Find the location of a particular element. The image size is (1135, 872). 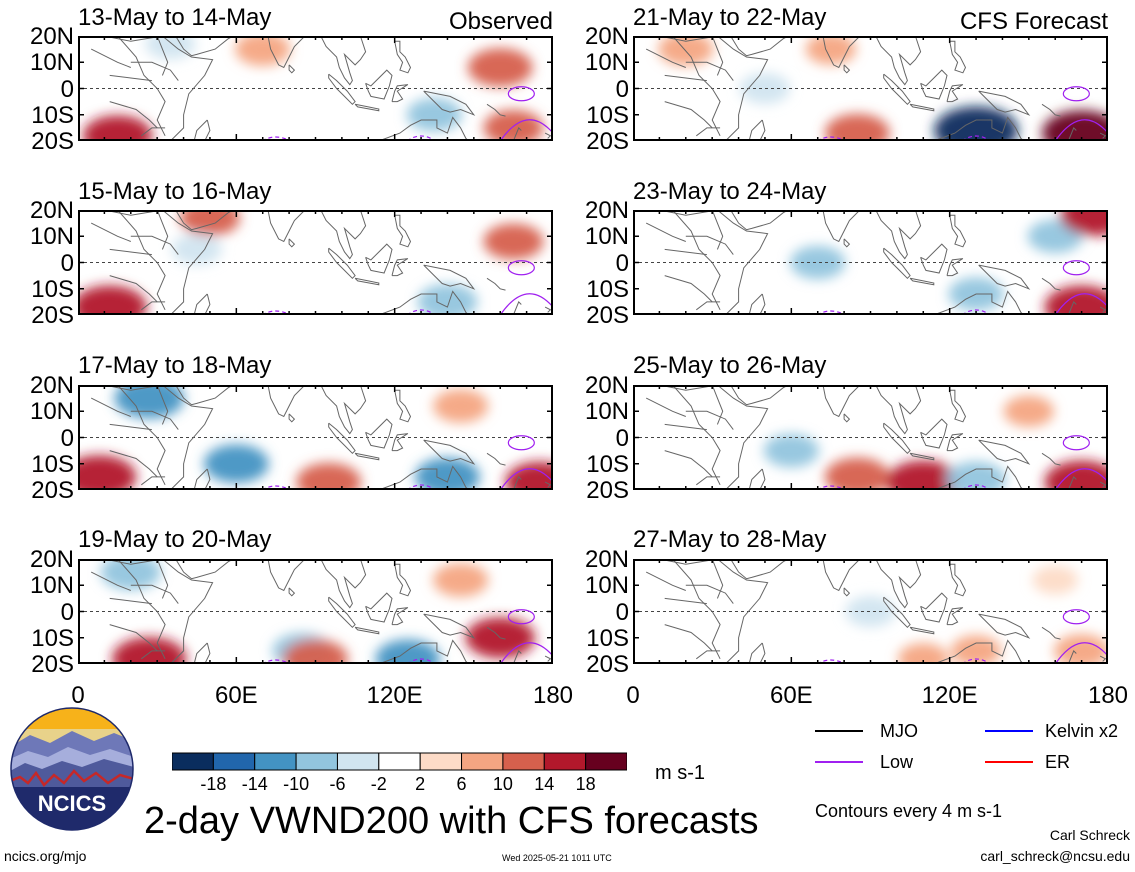

colorbar-tick-label: -2 is located at coordinates (378, 784).